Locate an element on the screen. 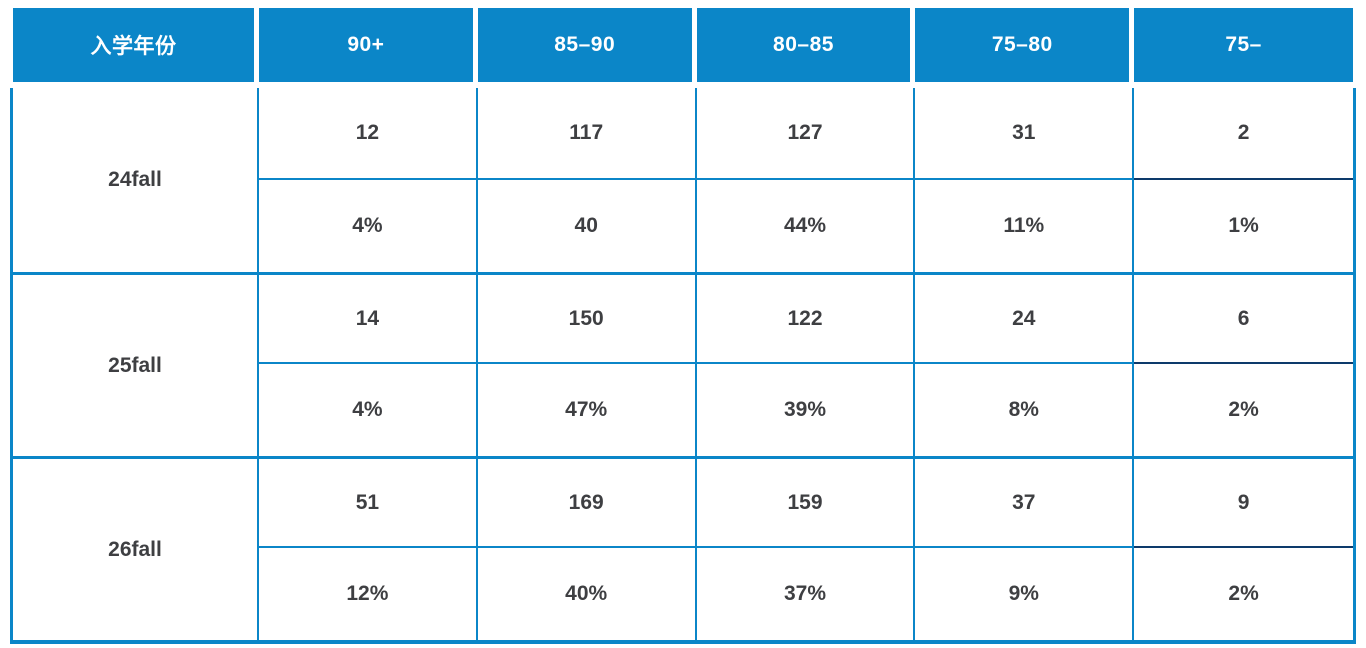  percent-cell: 12% is located at coordinates (368, 594).